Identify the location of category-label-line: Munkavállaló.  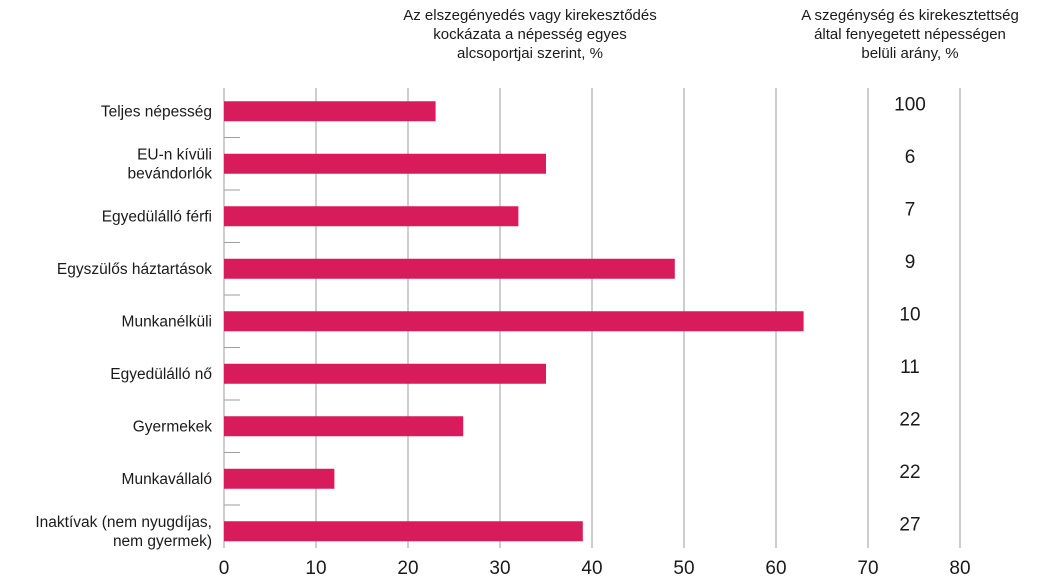
(167, 479).